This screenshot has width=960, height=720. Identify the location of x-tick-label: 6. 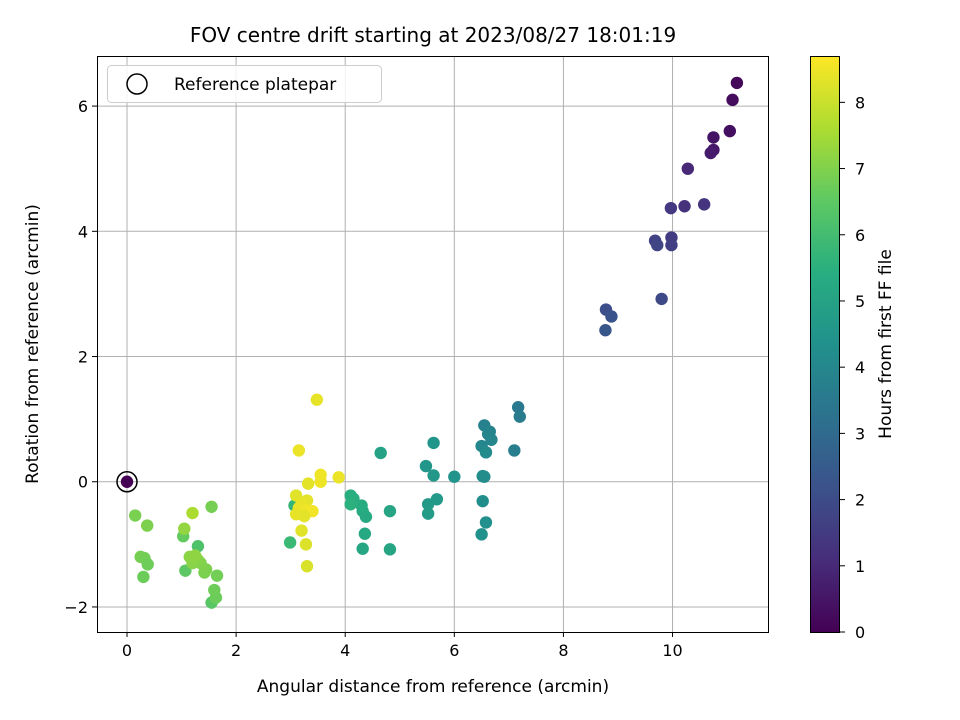
(454, 650).